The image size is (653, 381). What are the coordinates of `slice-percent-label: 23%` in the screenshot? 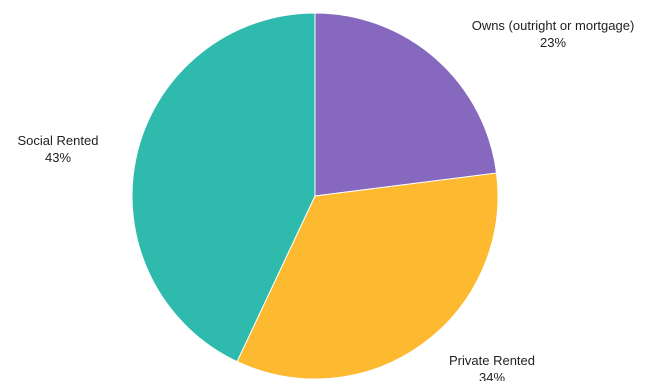 It's located at (553, 42).